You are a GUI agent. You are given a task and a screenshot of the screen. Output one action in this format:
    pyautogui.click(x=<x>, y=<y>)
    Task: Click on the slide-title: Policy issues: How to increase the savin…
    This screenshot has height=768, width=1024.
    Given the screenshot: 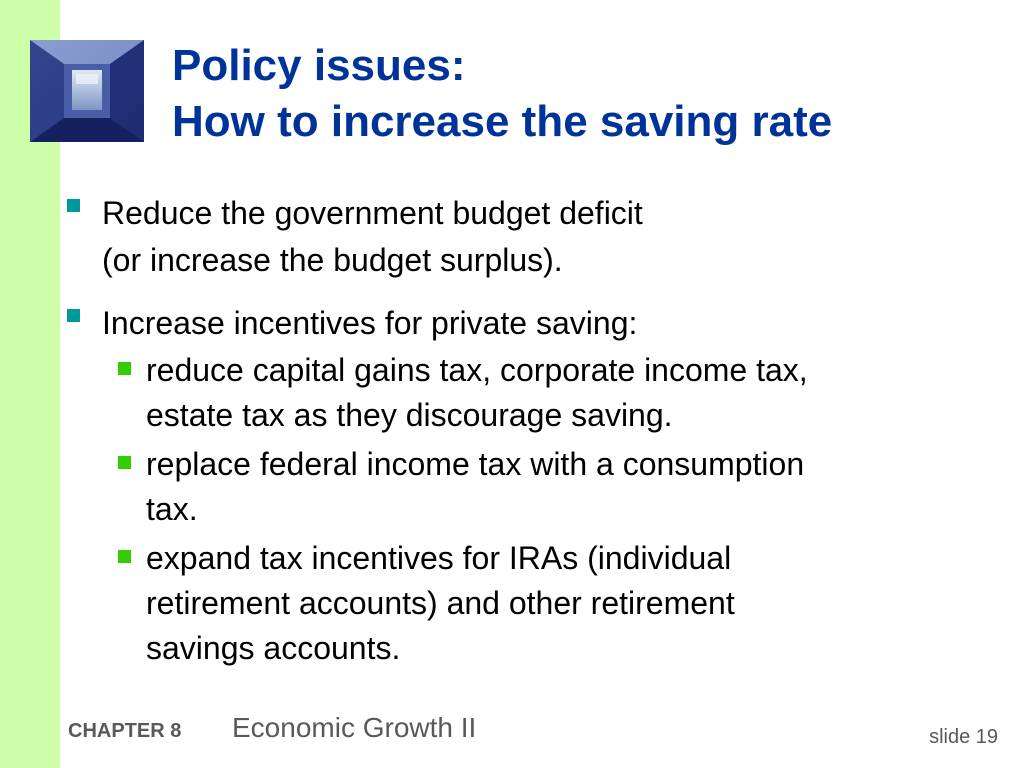 What is the action you would take?
    pyautogui.click(x=502, y=94)
    